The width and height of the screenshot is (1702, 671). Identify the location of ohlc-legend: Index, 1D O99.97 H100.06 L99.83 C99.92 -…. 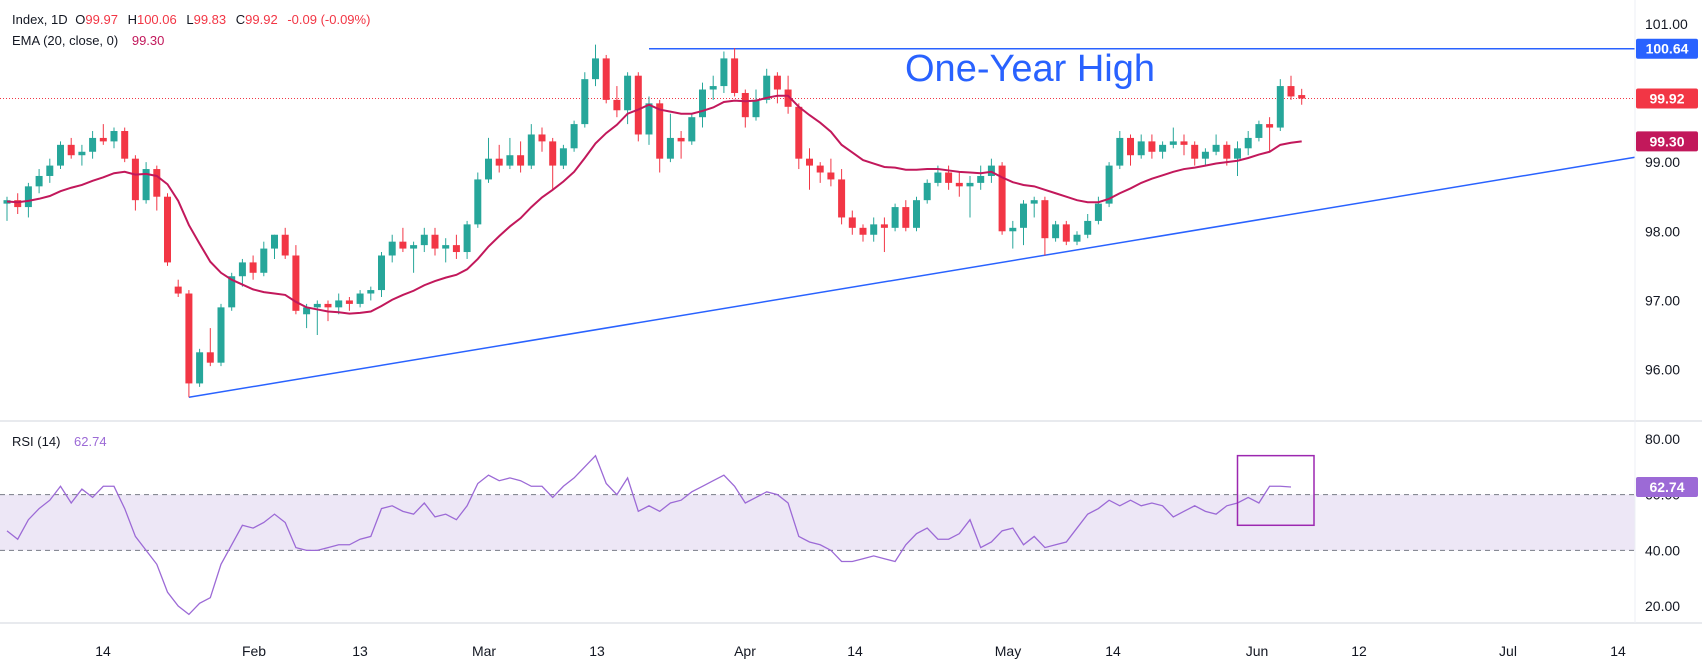
(191, 19).